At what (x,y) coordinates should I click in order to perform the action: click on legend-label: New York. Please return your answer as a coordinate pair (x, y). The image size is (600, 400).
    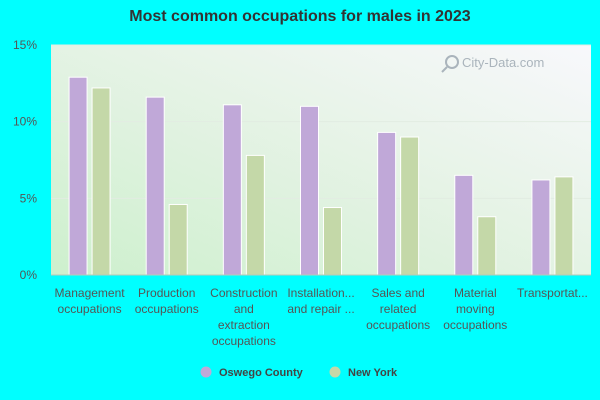
    Looking at the image, I should click on (373, 373).